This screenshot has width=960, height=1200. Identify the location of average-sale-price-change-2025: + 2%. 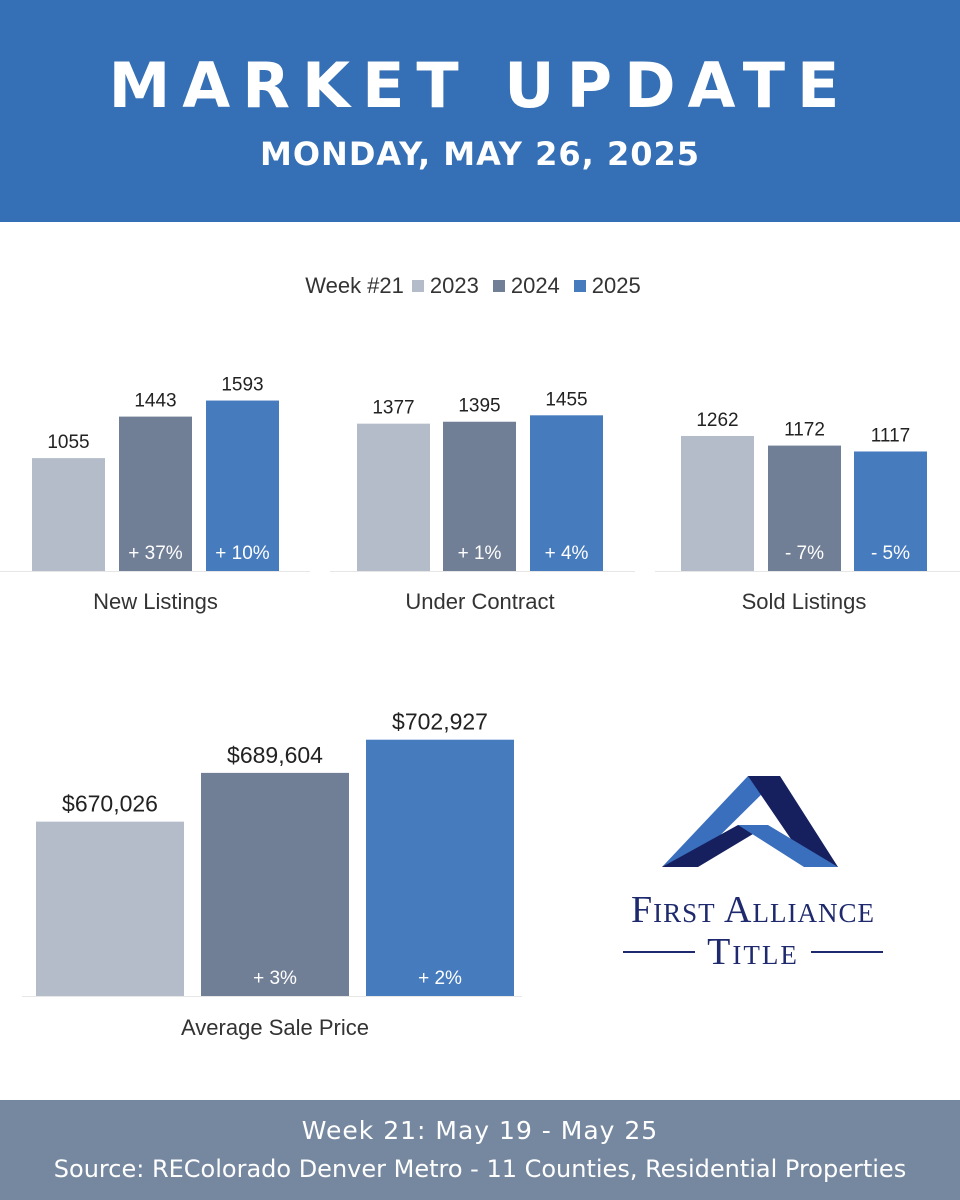
(440, 978).